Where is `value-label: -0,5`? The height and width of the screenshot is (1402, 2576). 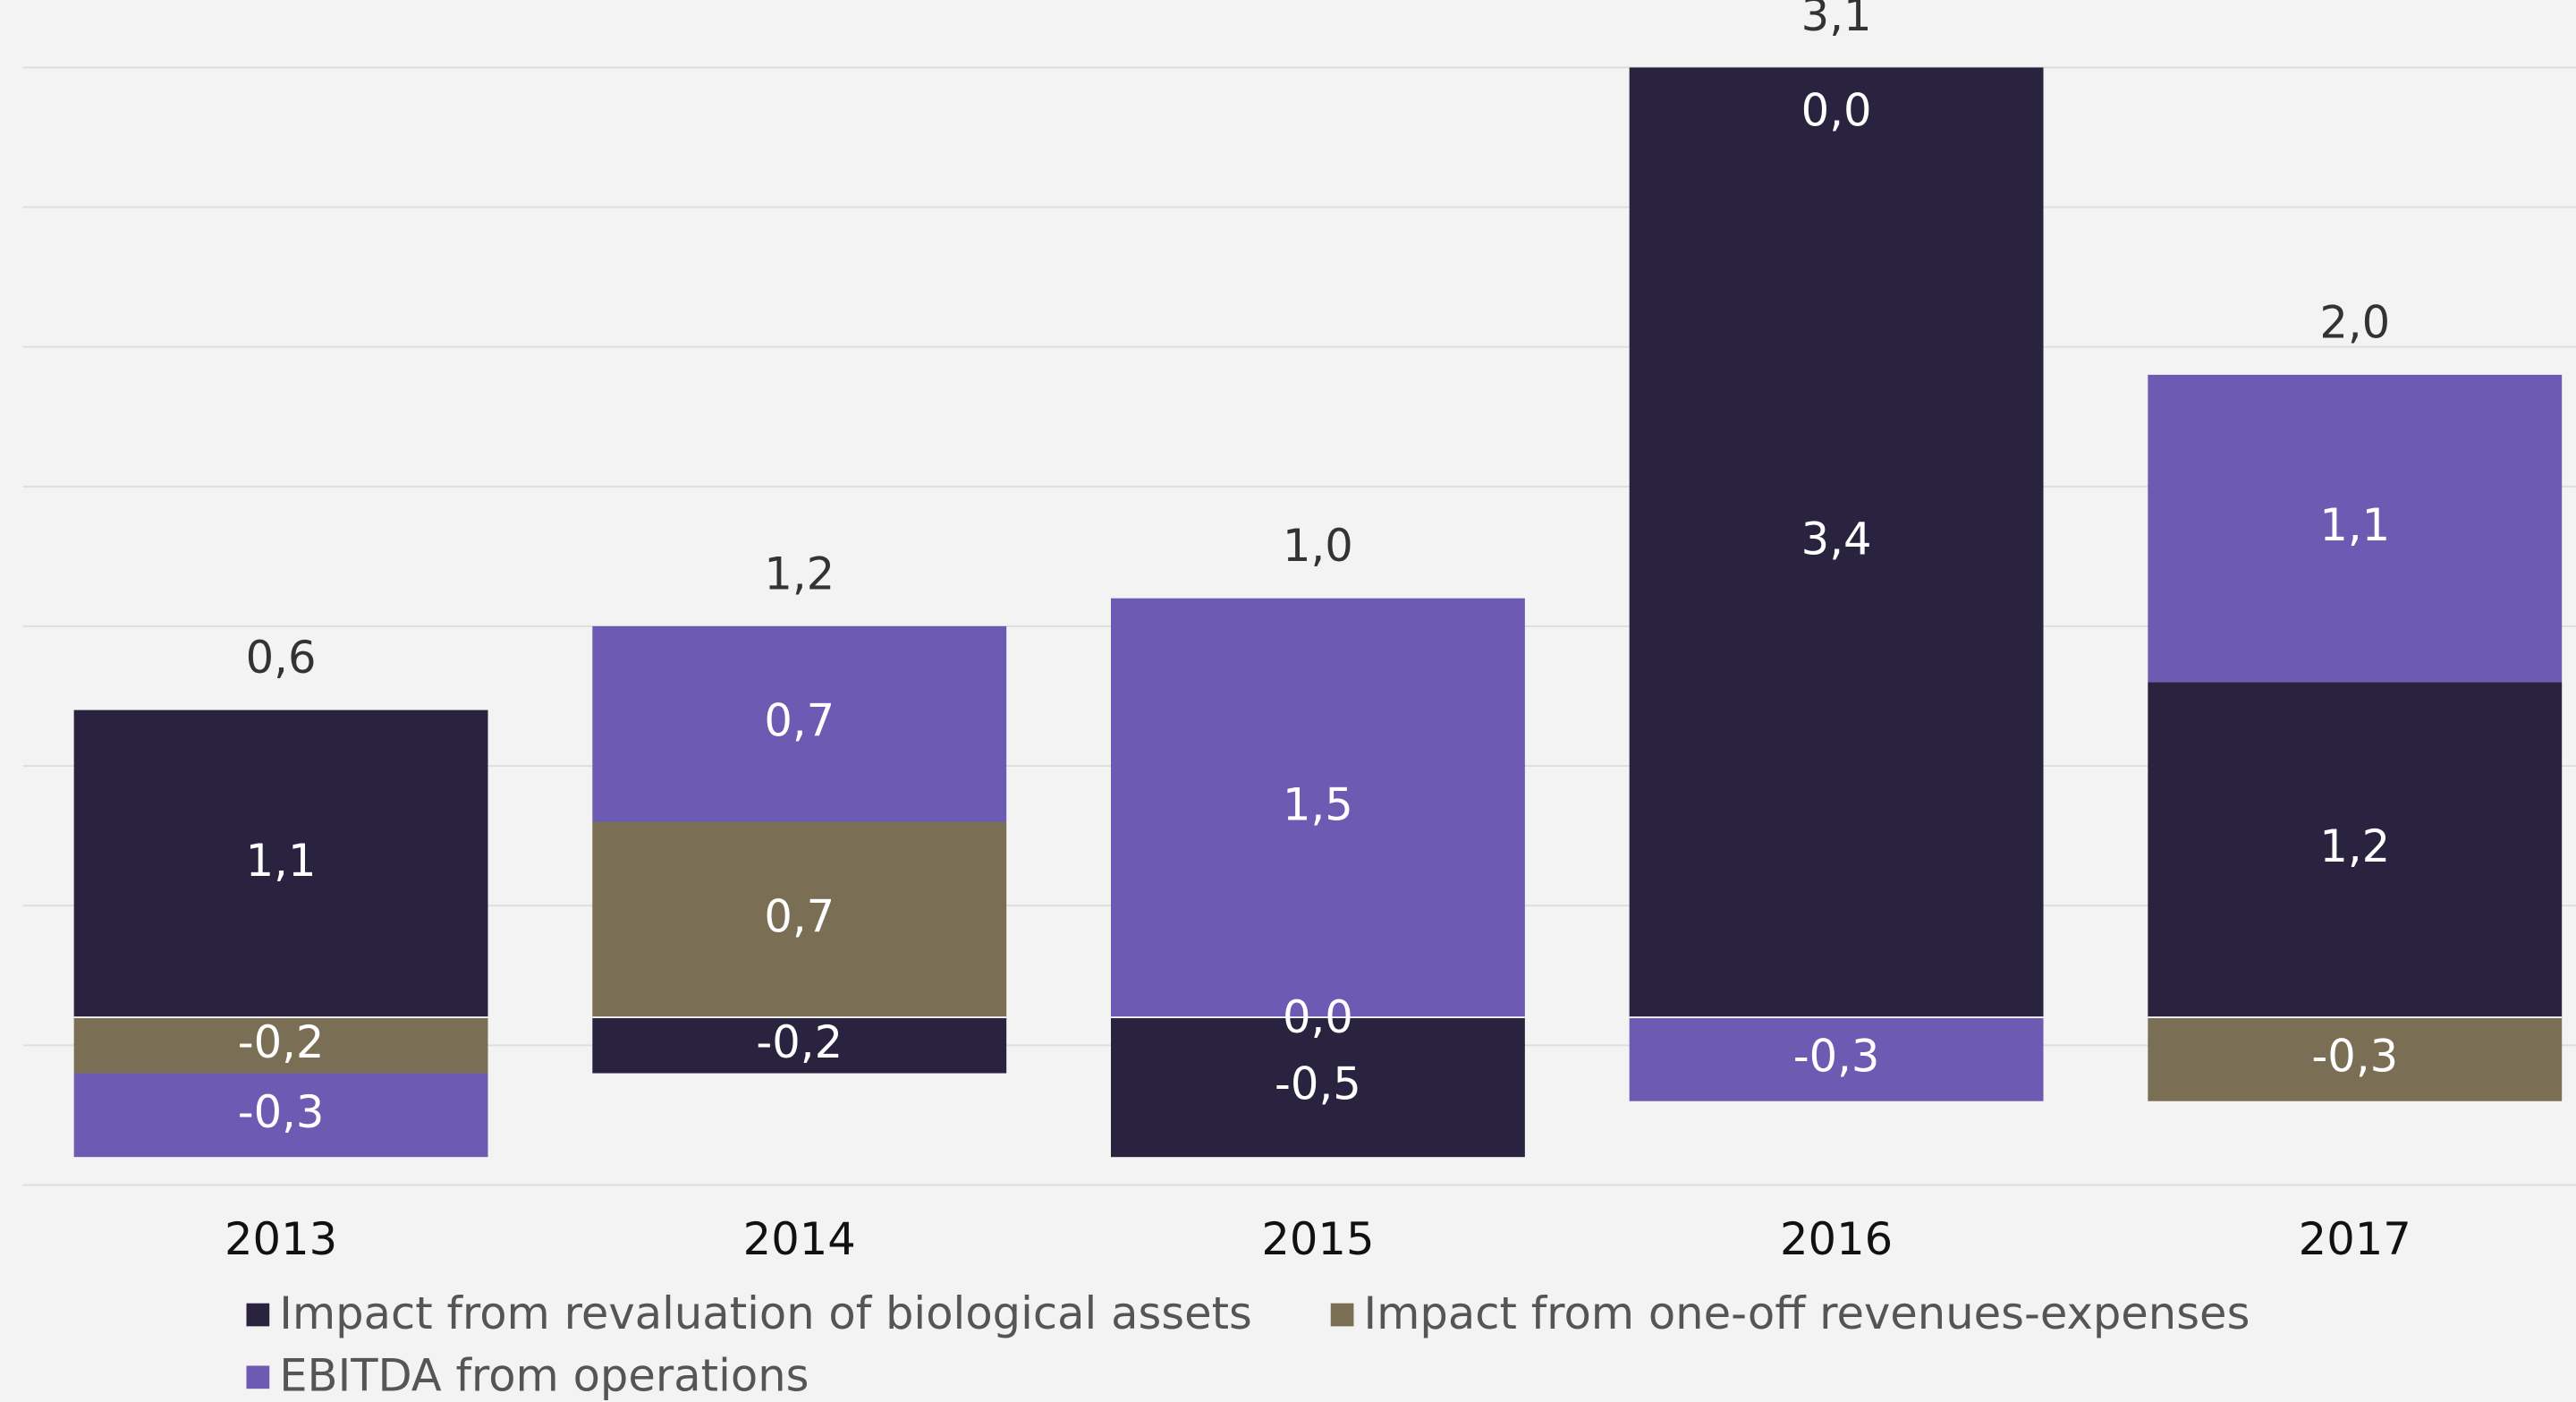 value-label: -0,5 is located at coordinates (1318, 1084).